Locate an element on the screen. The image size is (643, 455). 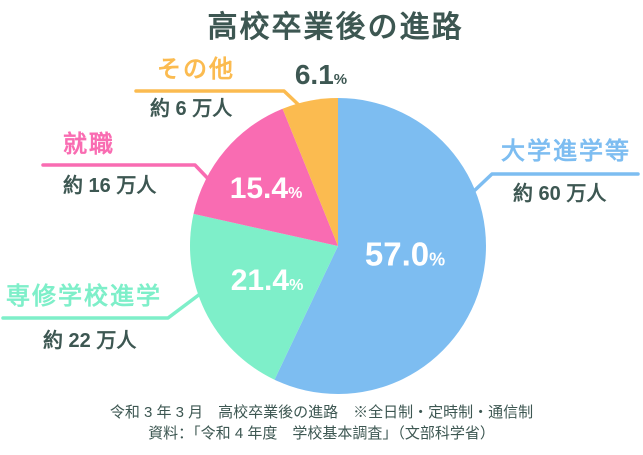
caption-line-1: 令和 3 年 3 月 高校卒業後の進路 ※全日制・定時制・通信制 is located at coordinates (321, 412).